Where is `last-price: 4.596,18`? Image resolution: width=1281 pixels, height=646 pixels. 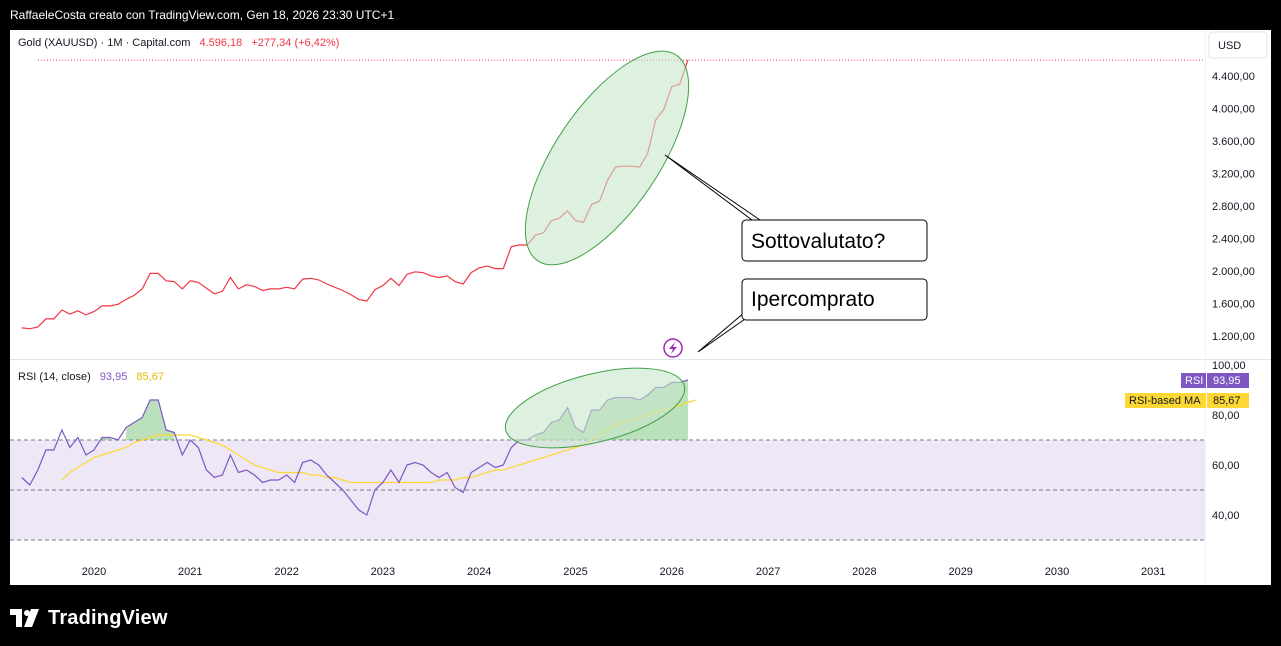
last-price: 4.596,18 is located at coordinates (220, 43).